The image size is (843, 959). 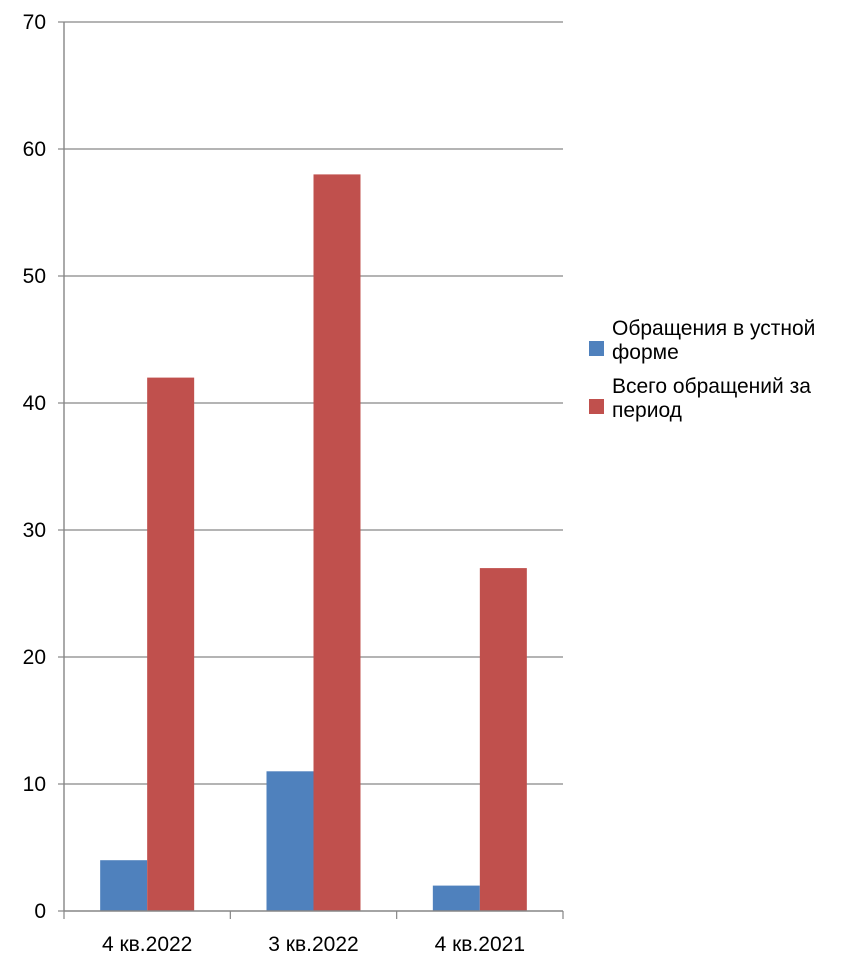 What do you see at coordinates (337, 542) in the screenshot?
I see `bar-всего-обращений-за-период-2` at bounding box center [337, 542].